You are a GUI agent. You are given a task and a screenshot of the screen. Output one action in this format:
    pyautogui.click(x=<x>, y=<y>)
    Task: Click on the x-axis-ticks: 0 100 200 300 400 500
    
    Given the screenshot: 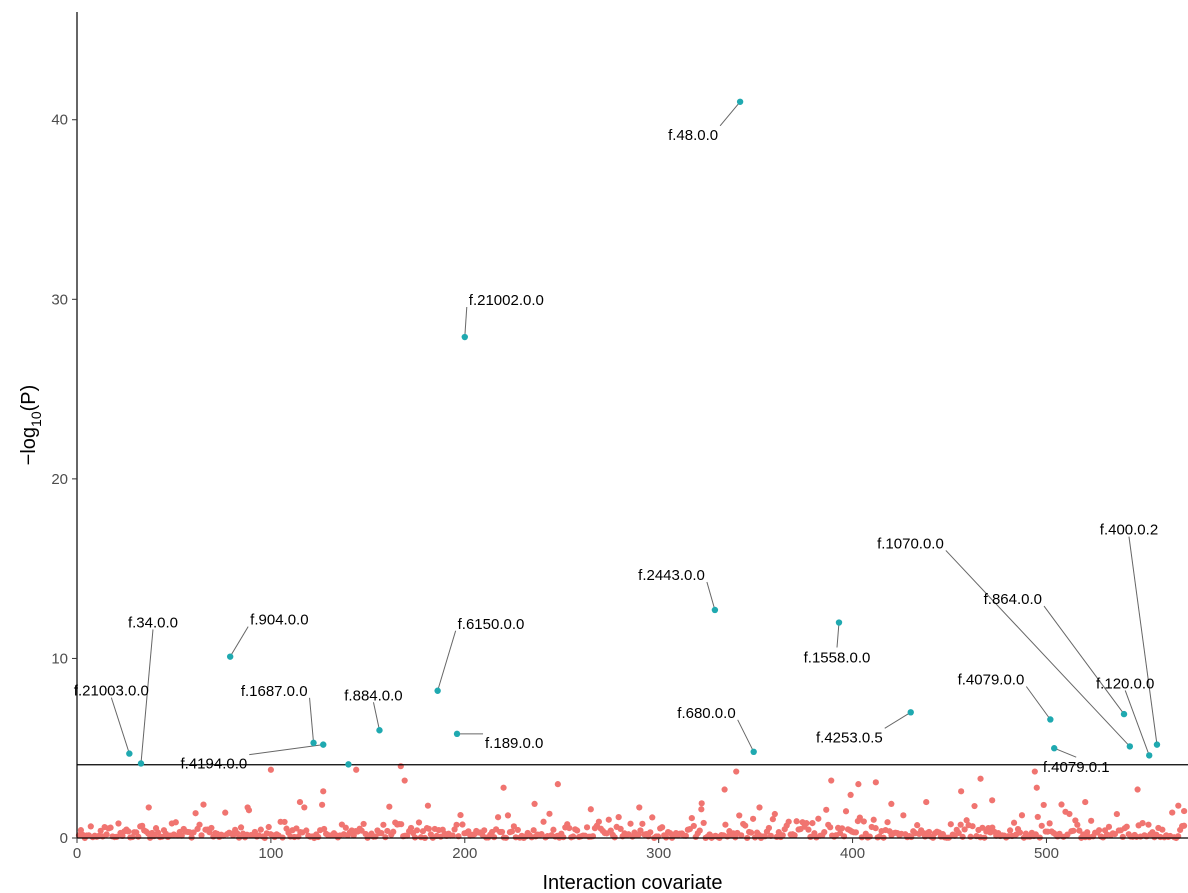 What is the action you would take?
    pyautogui.click(x=566, y=850)
    